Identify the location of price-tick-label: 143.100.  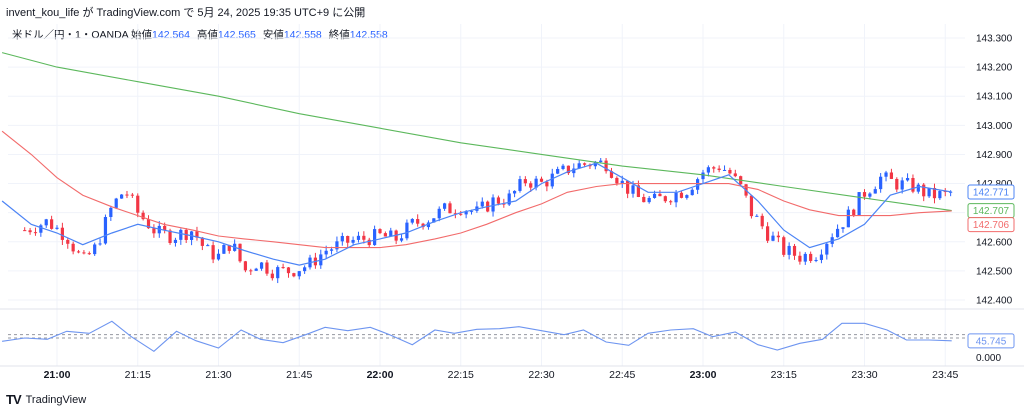
(994, 97).